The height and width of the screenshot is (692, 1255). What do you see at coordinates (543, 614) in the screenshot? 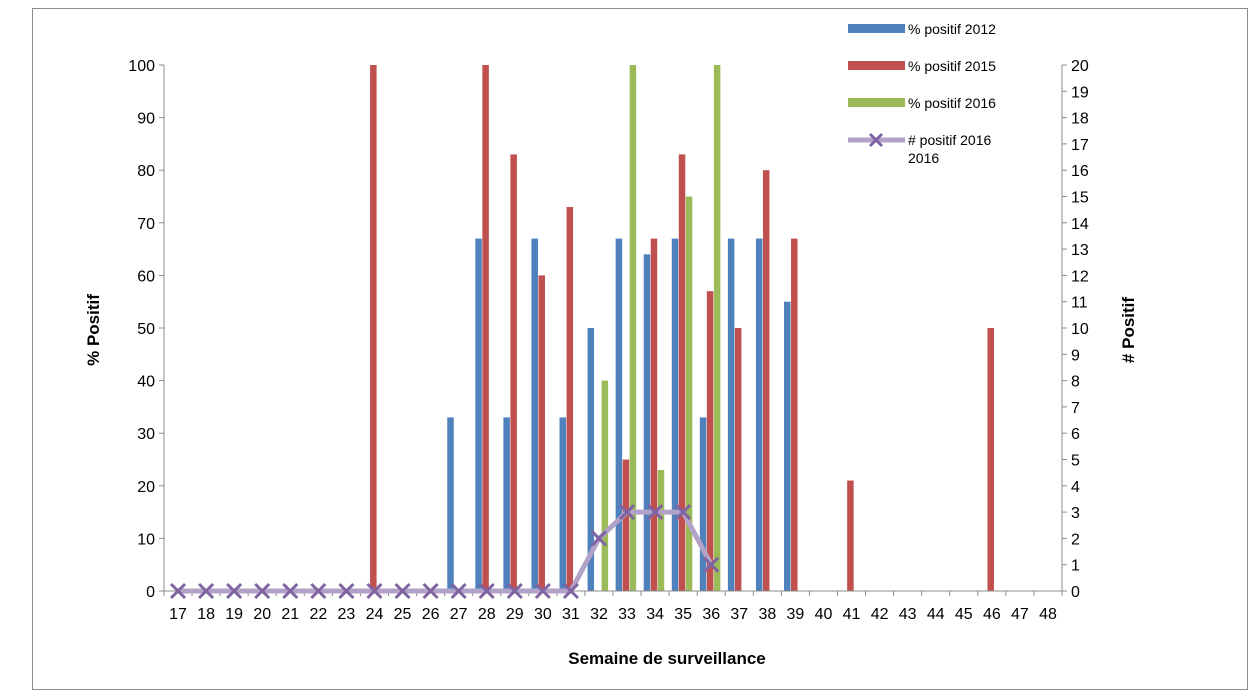
I see `x-tick-label: 30` at bounding box center [543, 614].